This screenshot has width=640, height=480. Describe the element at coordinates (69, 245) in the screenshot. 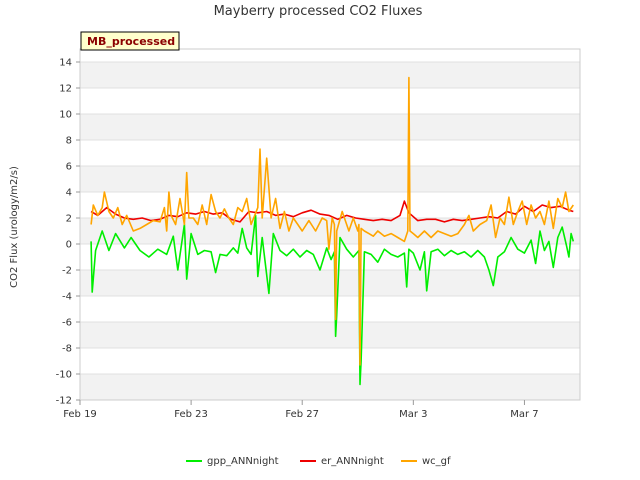

I see `y-tick-label: 0` at that location.